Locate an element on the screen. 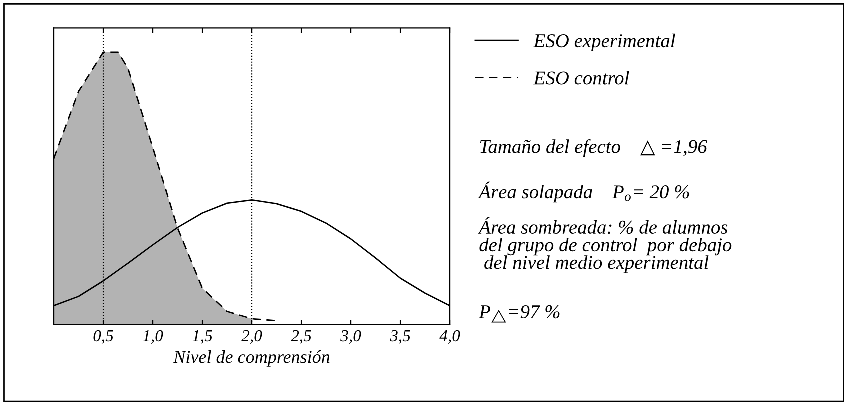 This screenshot has width=848, height=414. x-tick-label: 2,5 is located at coordinates (301, 337).